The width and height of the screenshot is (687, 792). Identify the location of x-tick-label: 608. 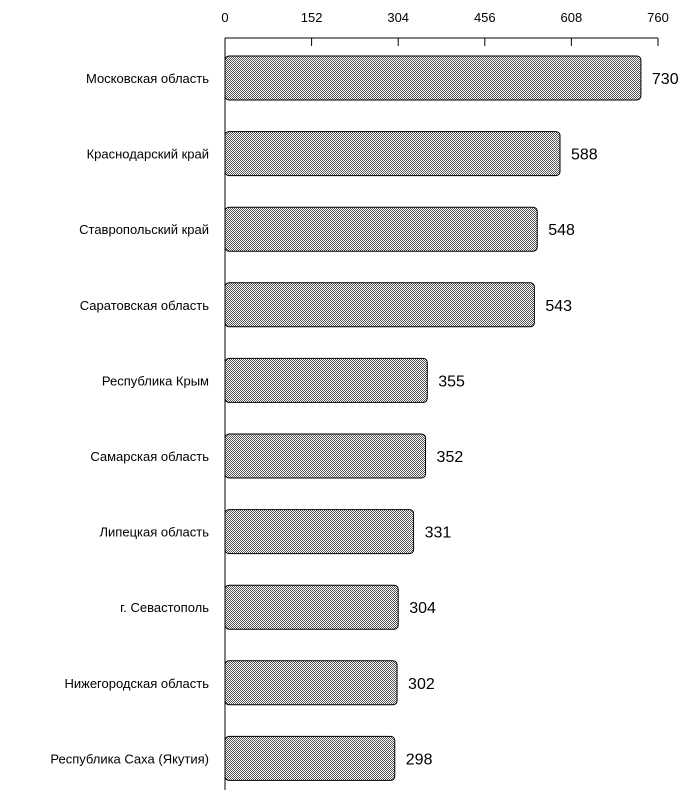
(572, 17).